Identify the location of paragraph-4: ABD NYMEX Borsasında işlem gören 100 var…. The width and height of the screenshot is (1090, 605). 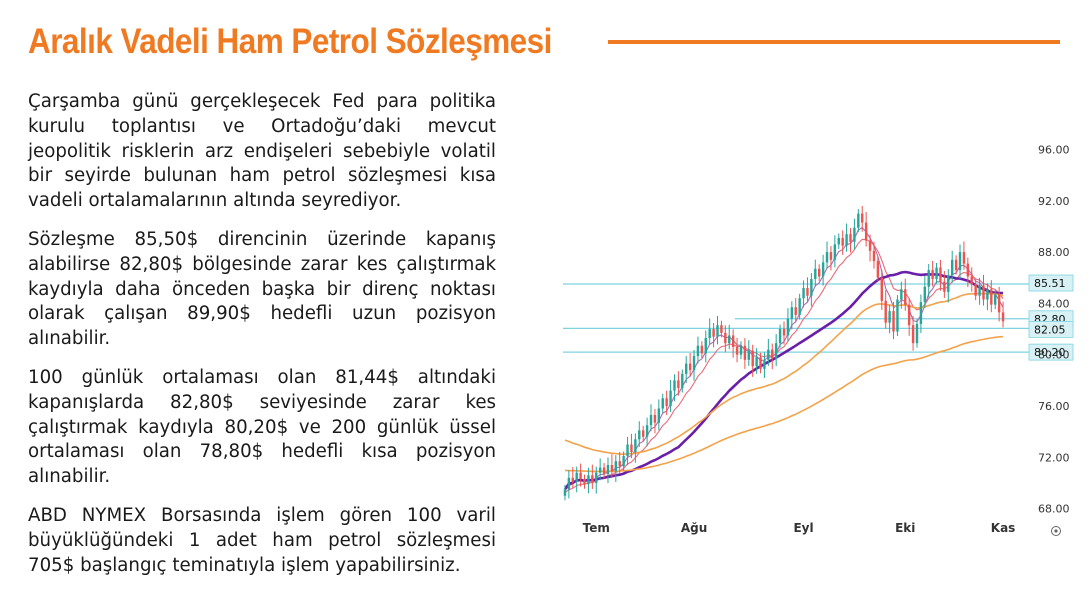
(262, 540).